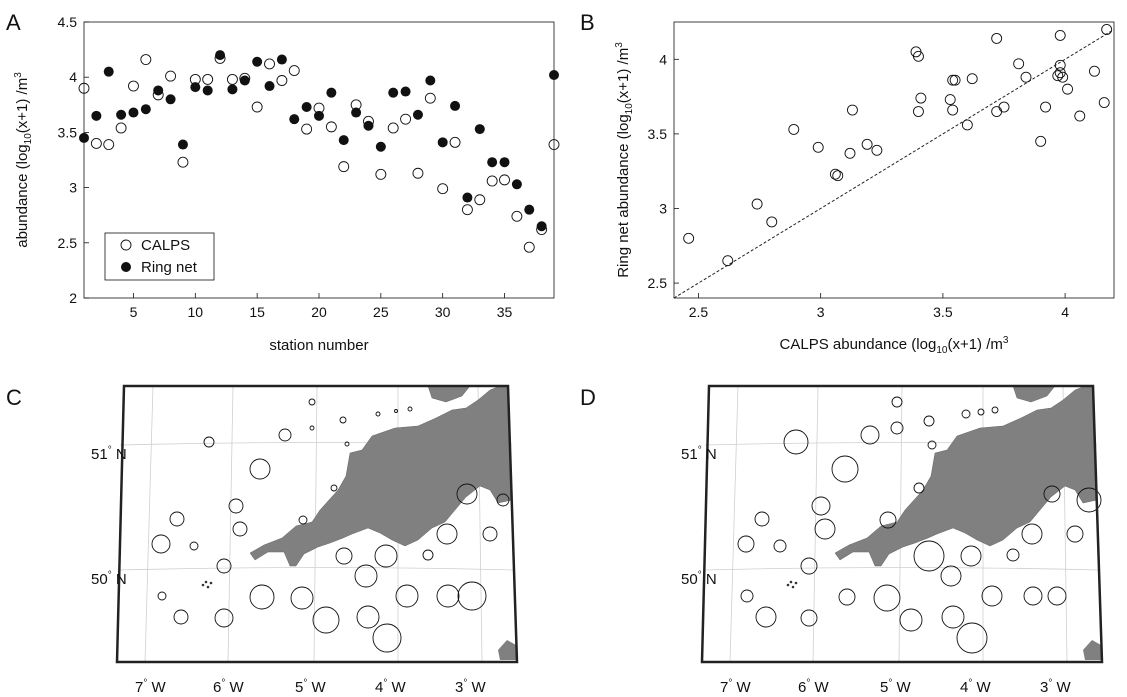 Image resolution: width=1127 pixels, height=697 pixels. Describe the element at coordinates (976, 687) in the screenshot. I see `map-d-lon-4: 4° W` at that location.